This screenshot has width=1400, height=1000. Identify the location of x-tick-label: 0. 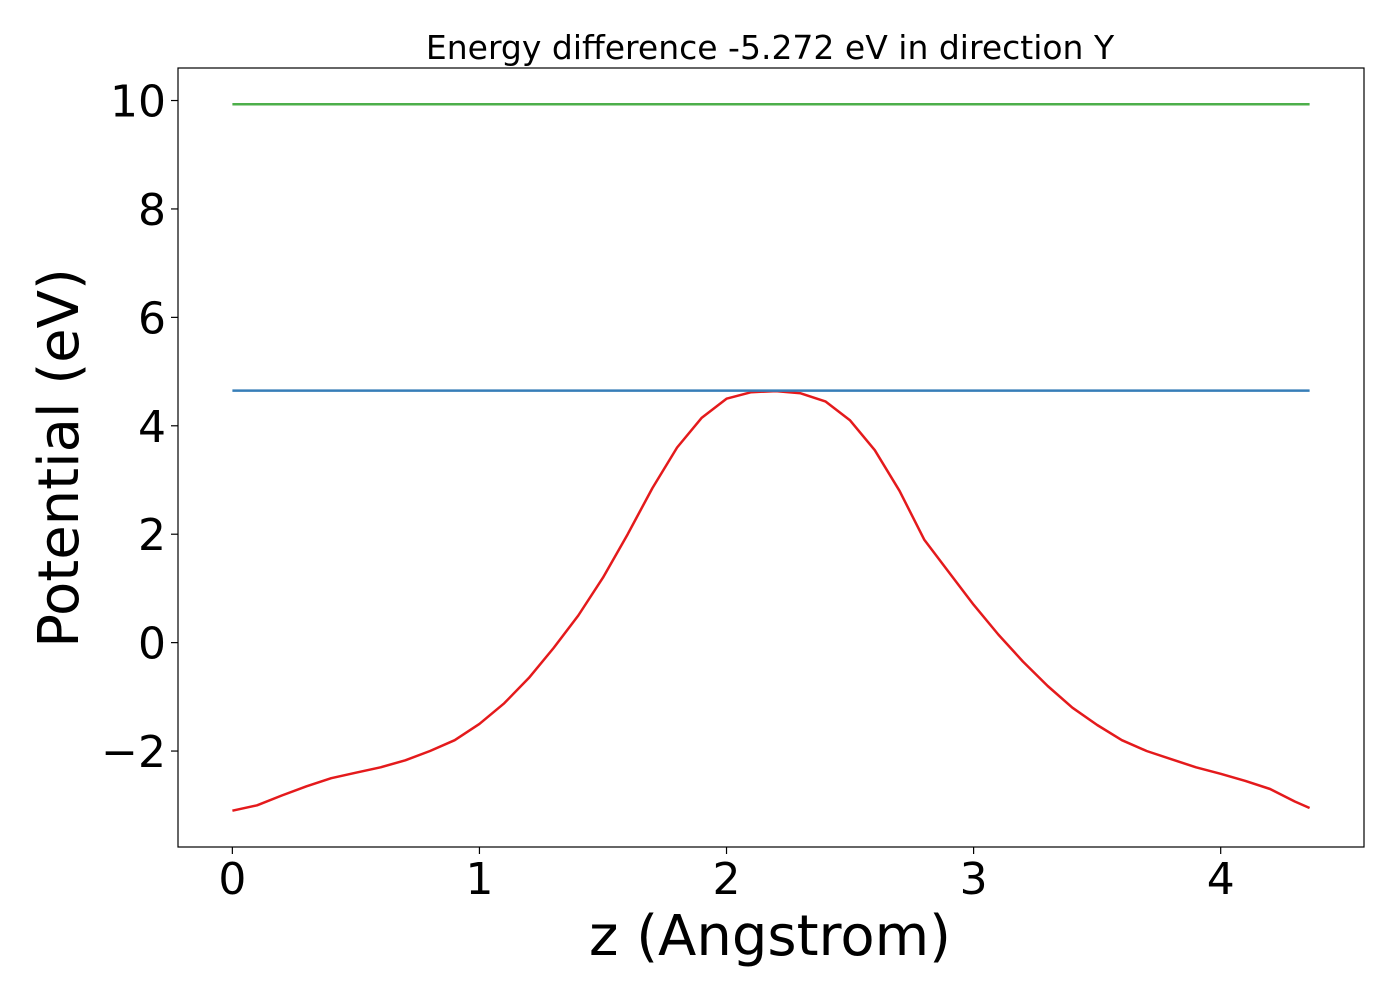
(232, 879).